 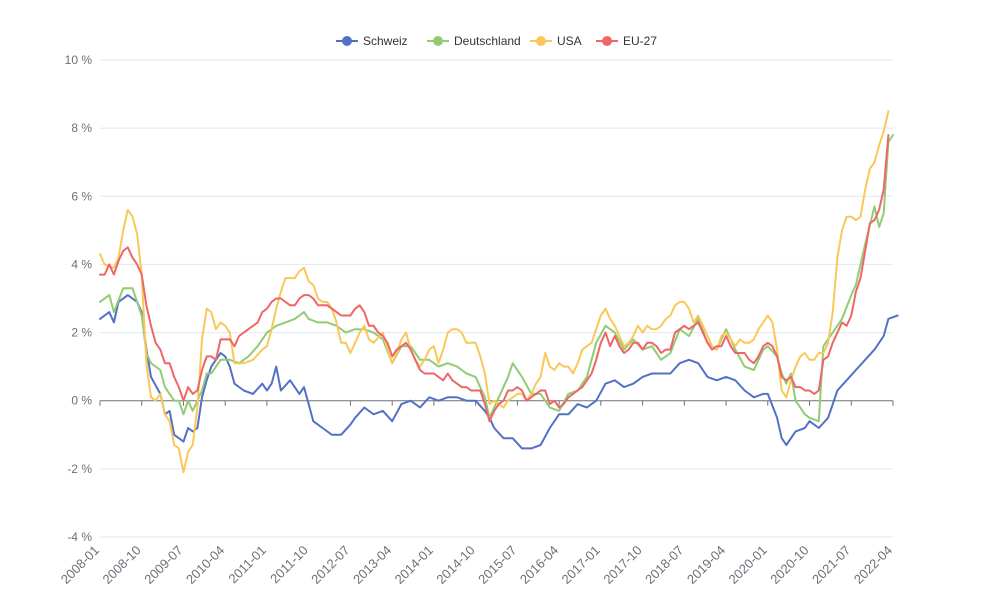 I want to click on y-axis: -4 % -2 % 0 % 2 % 4 % 6 % 8 % 10 %, so click(x=79, y=298).